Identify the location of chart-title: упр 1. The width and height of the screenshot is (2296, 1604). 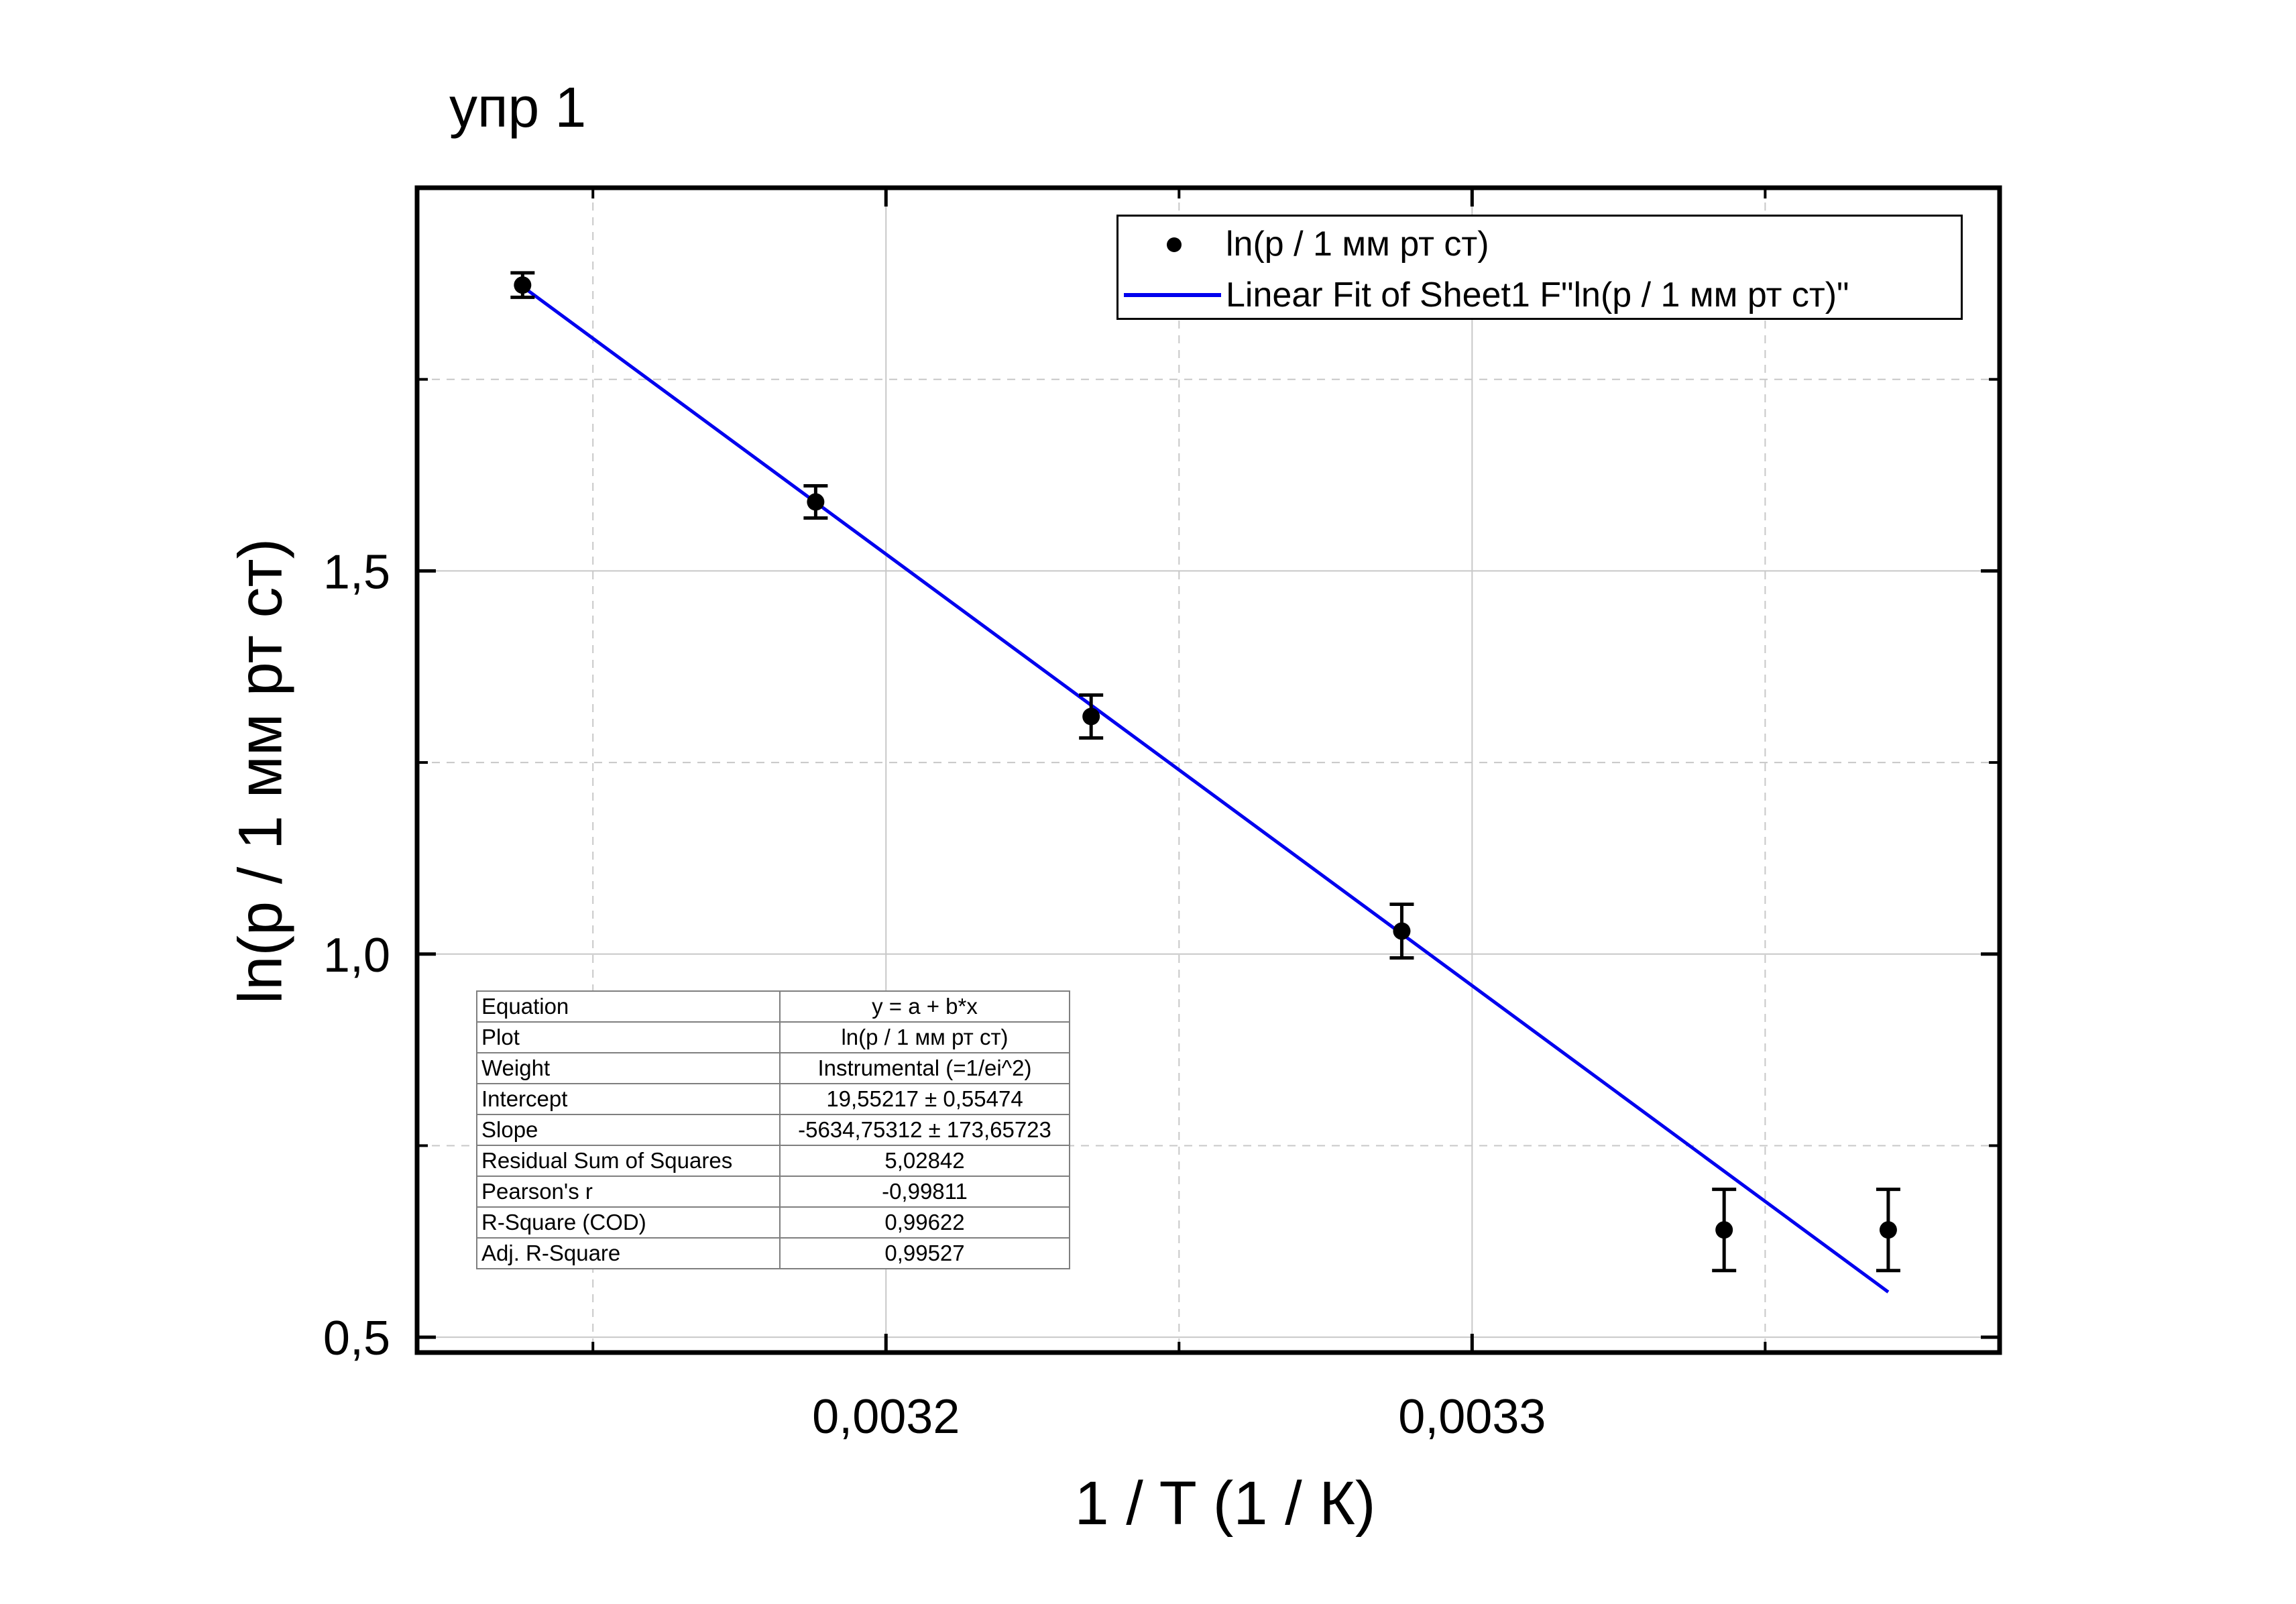
(518, 107).